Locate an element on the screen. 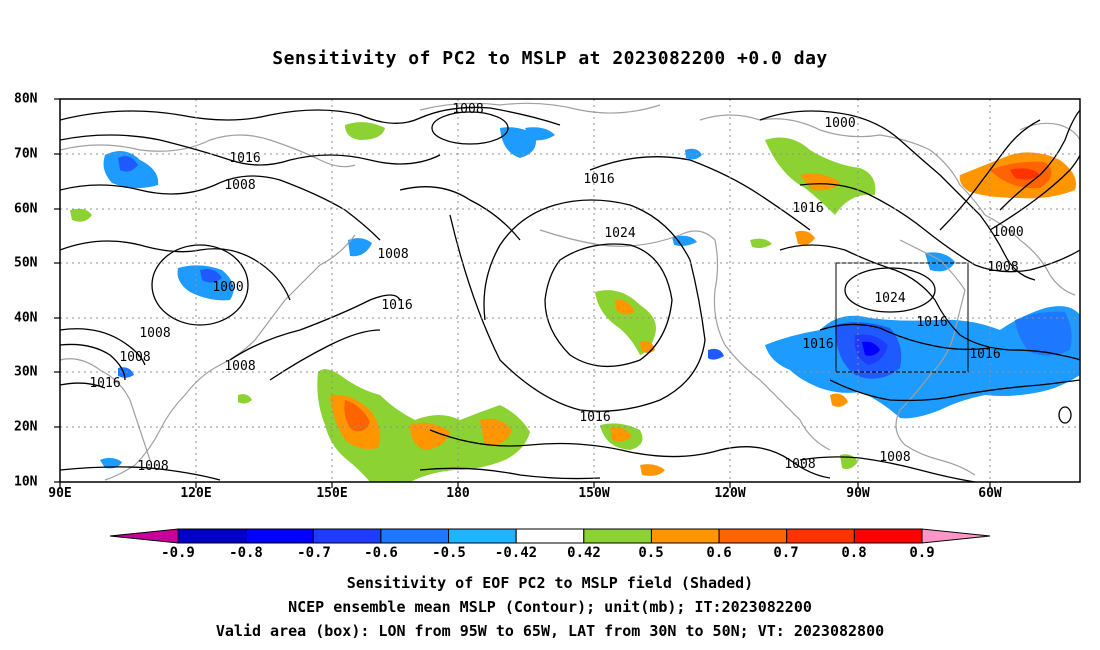 This screenshot has height=650, width=1100. colorbar-under-arrow is located at coordinates (144, 536).